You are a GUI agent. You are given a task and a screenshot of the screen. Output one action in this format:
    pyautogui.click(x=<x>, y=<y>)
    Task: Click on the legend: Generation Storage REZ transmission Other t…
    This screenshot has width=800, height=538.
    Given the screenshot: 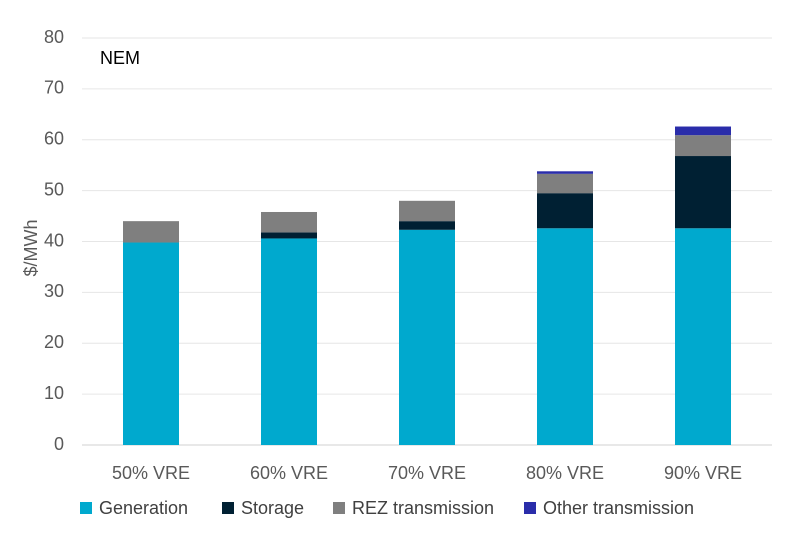 What is the action you would take?
    pyautogui.click(x=387, y=508)
    